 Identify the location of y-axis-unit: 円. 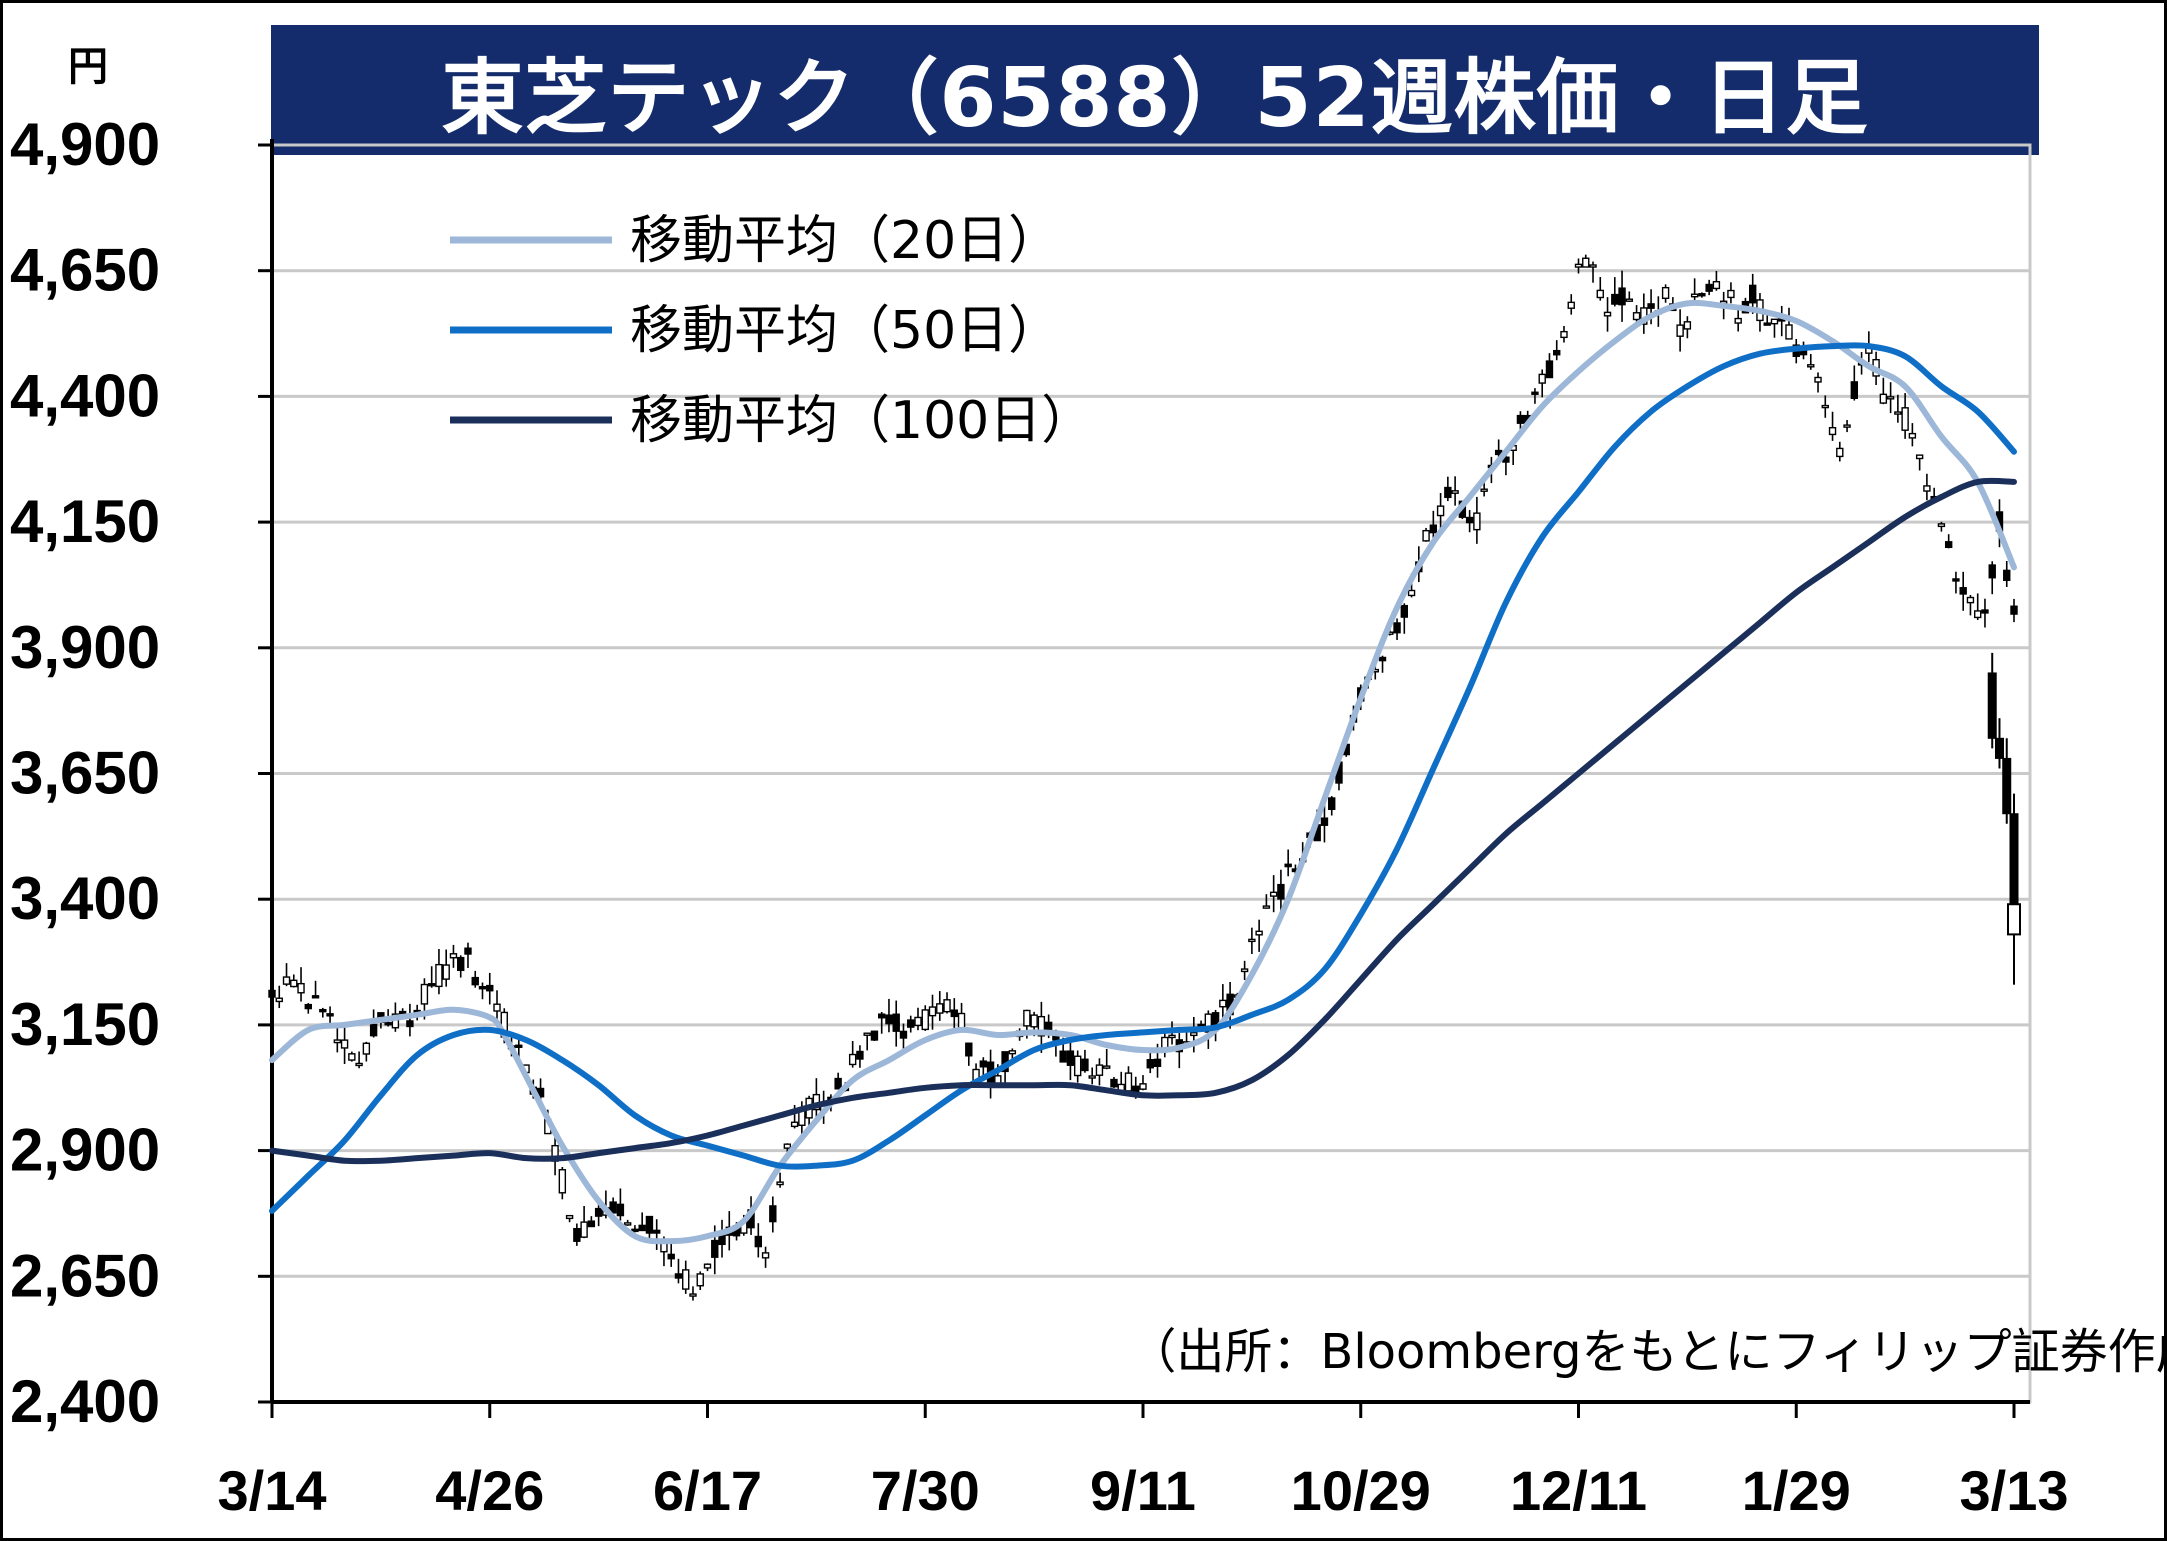
(88, 67).